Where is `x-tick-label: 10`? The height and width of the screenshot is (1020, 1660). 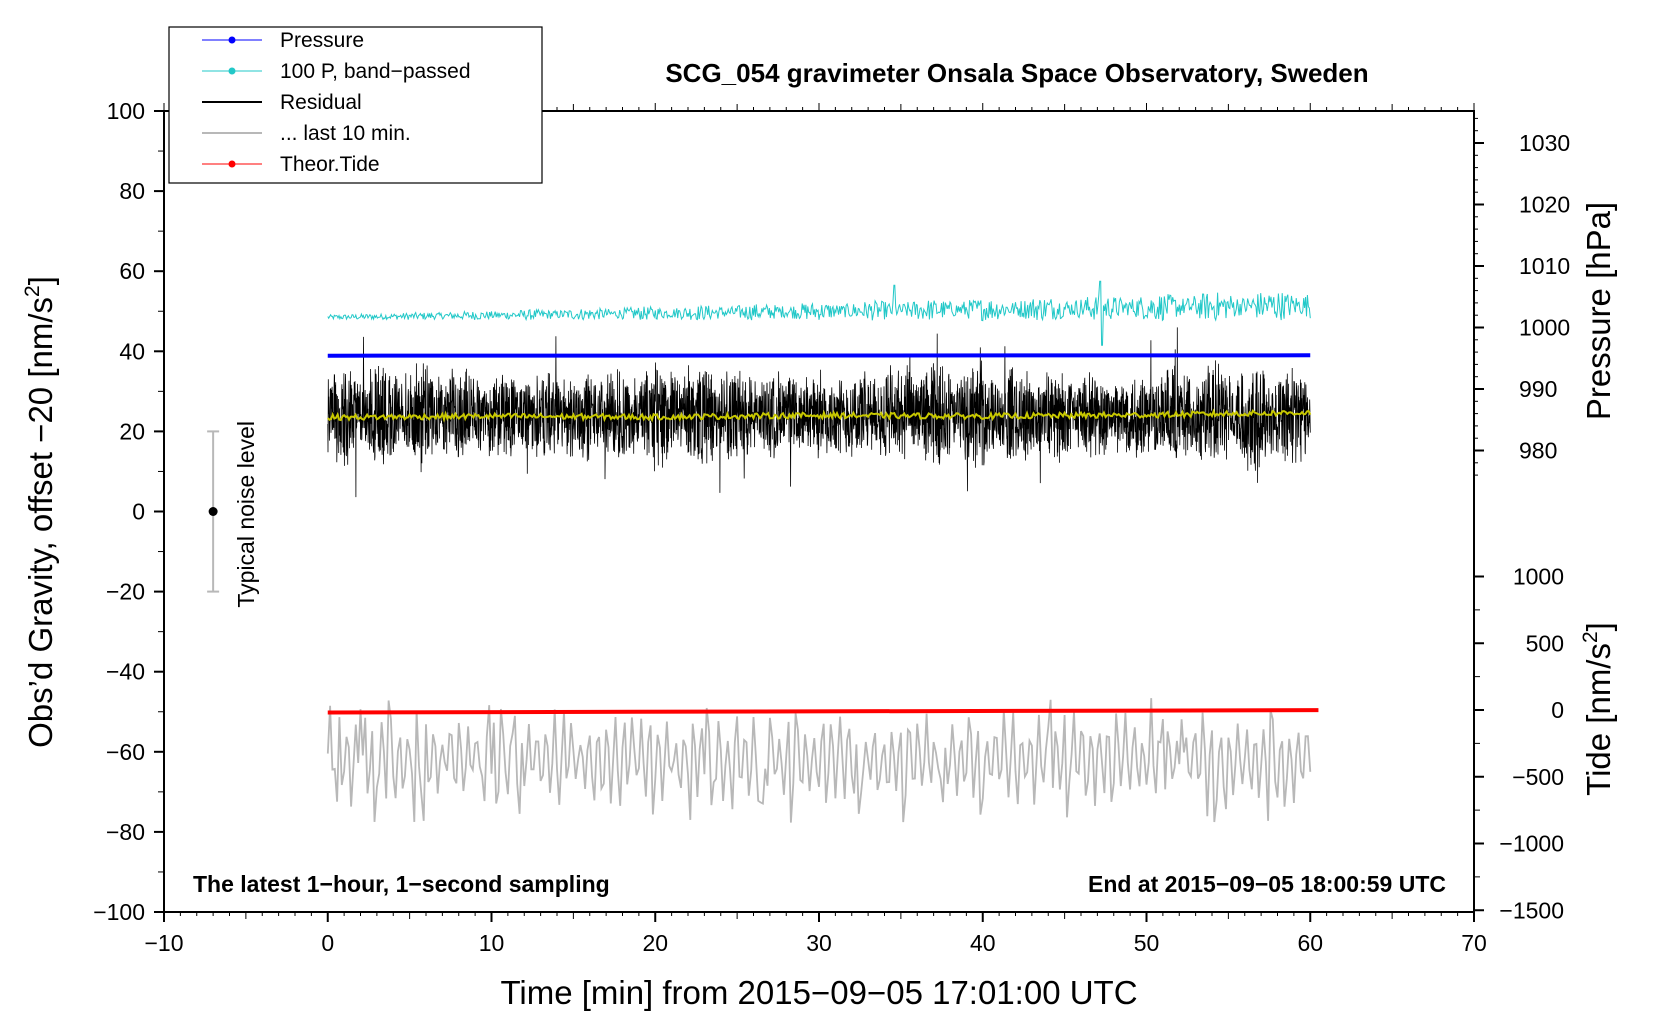 x-tick-label: 10 is located at coordinates (492, 943).